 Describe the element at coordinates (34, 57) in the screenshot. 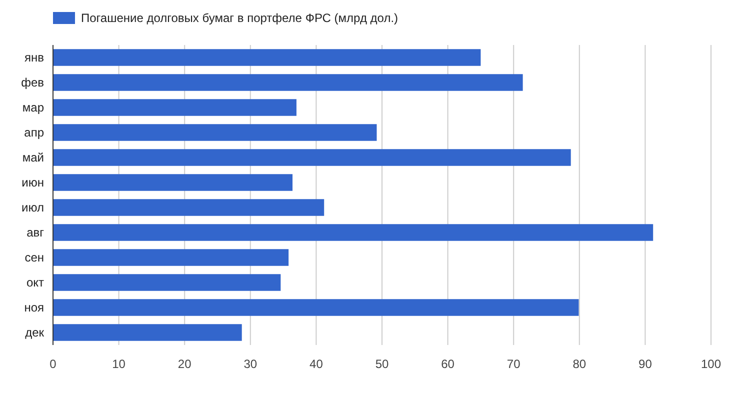

I see `y-tick-label: янв` at that location.